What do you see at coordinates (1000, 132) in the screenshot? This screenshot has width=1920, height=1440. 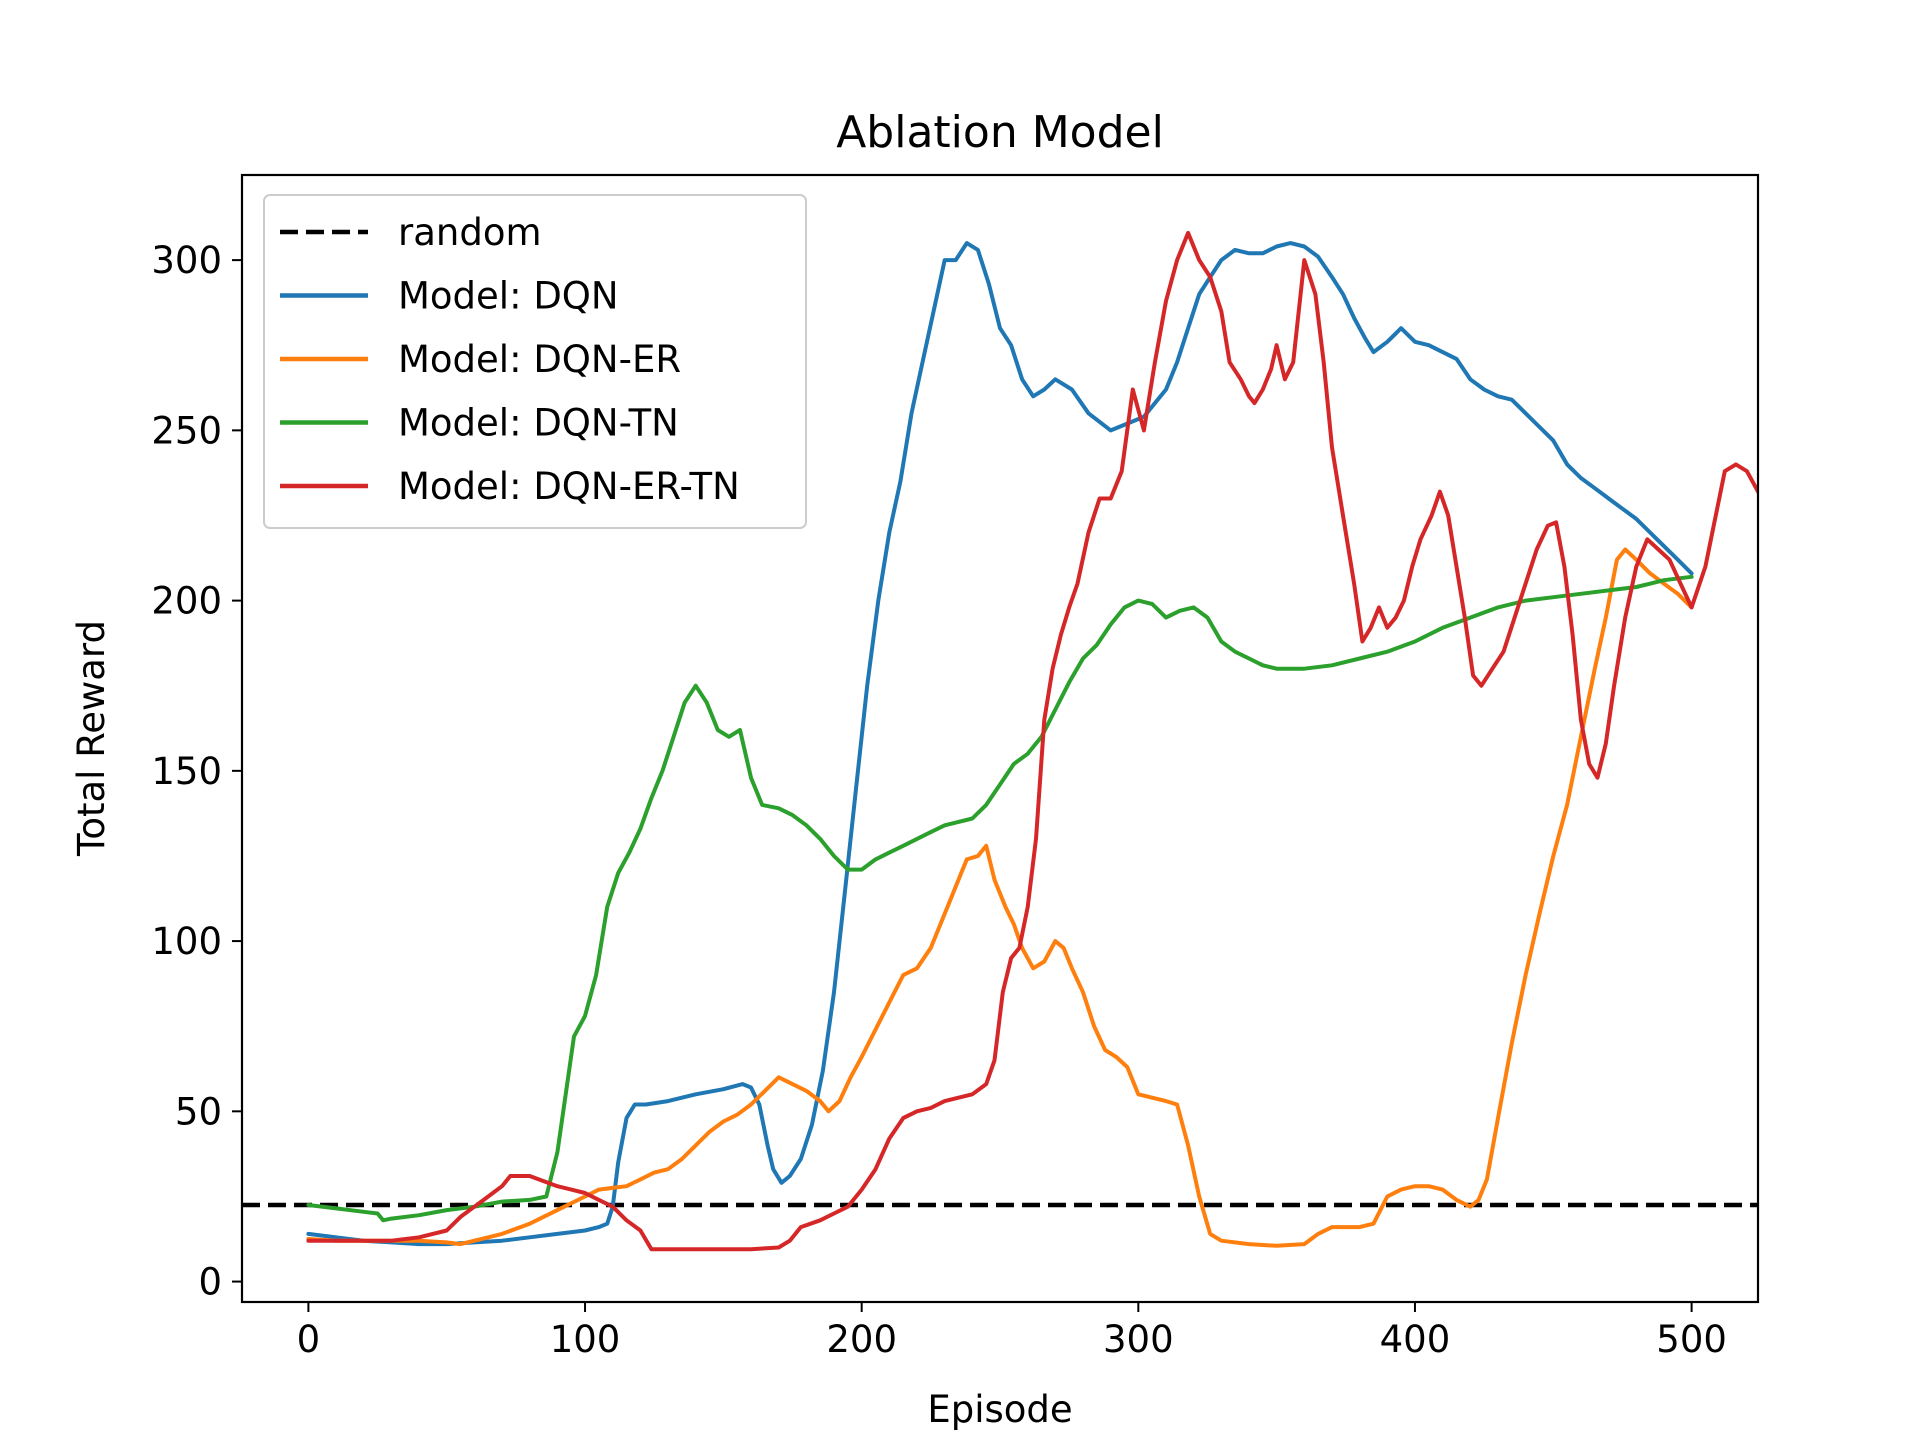 I see `chart-title: Ablation Model` at bounding box center [1000, 132].